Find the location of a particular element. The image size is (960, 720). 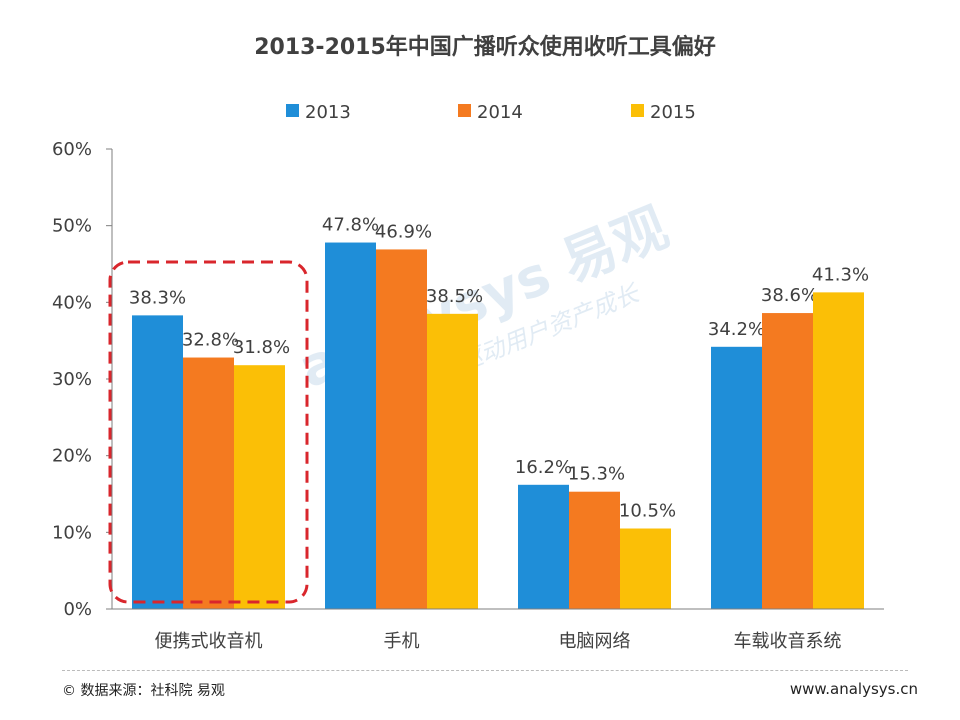

category-label: 车载收音系统 is located at coordinates (788, 641).